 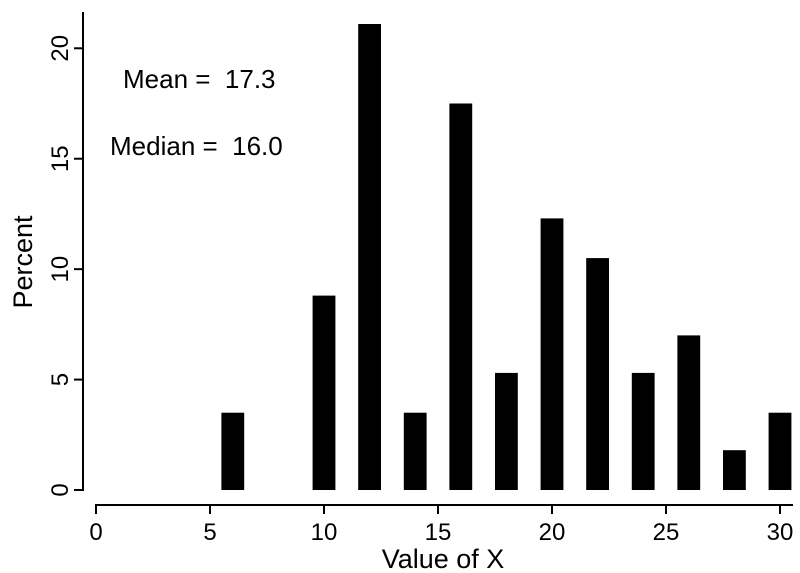 What do you see at coordinates (60, 48) in the screenshot?
I see `y-tick-label-20: 20` at bounding box center [60, 48].